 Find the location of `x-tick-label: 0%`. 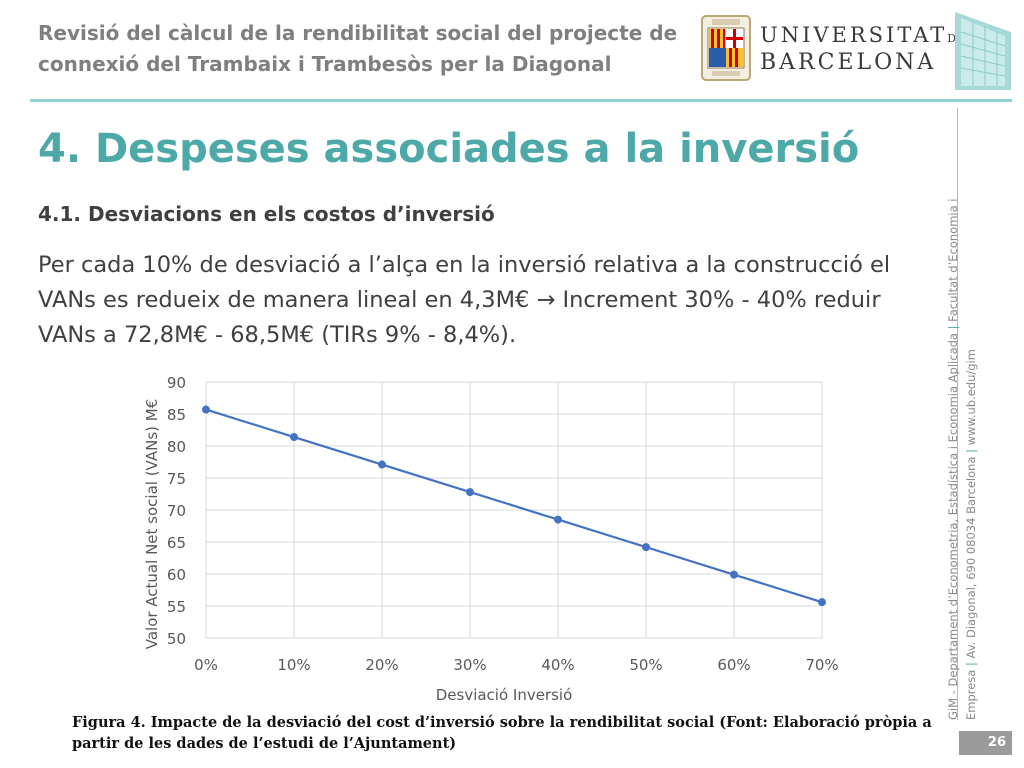

x-tick-label: 0% is located at coordinates (206, 665).